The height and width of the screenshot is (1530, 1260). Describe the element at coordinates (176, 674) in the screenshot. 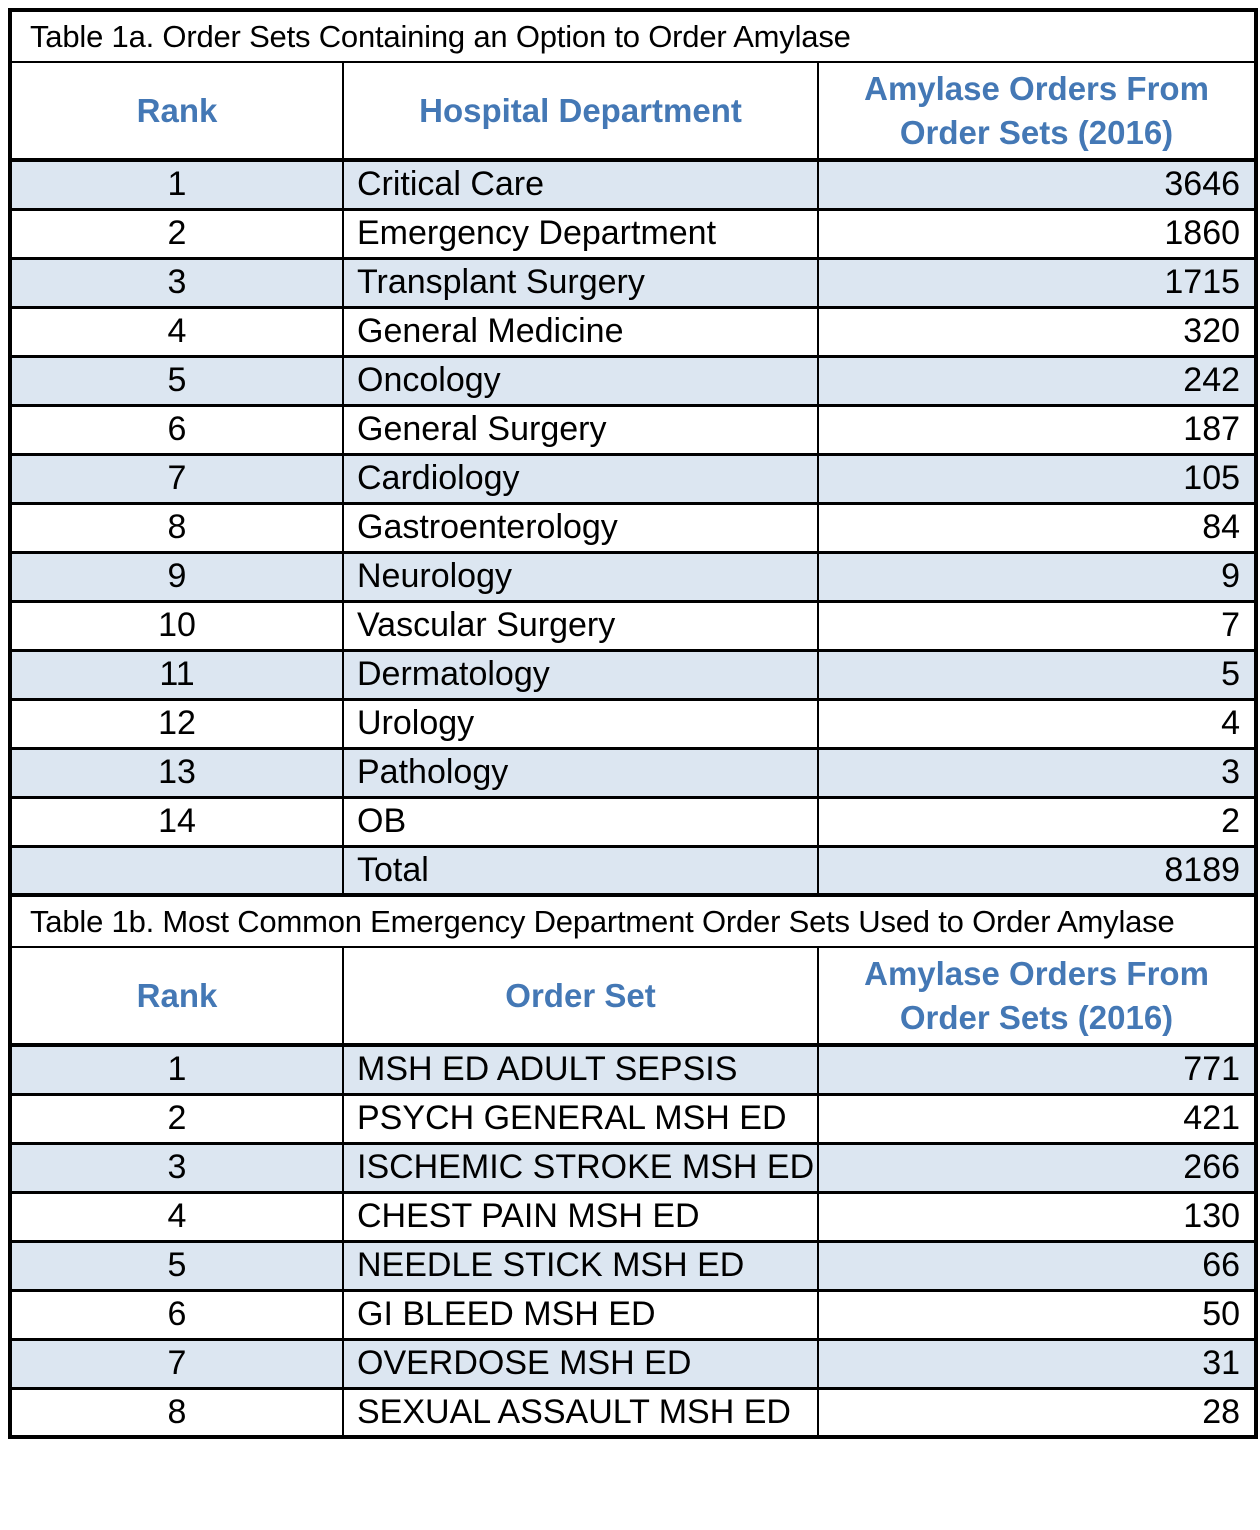

I see `rank-cell: 11` at that location.